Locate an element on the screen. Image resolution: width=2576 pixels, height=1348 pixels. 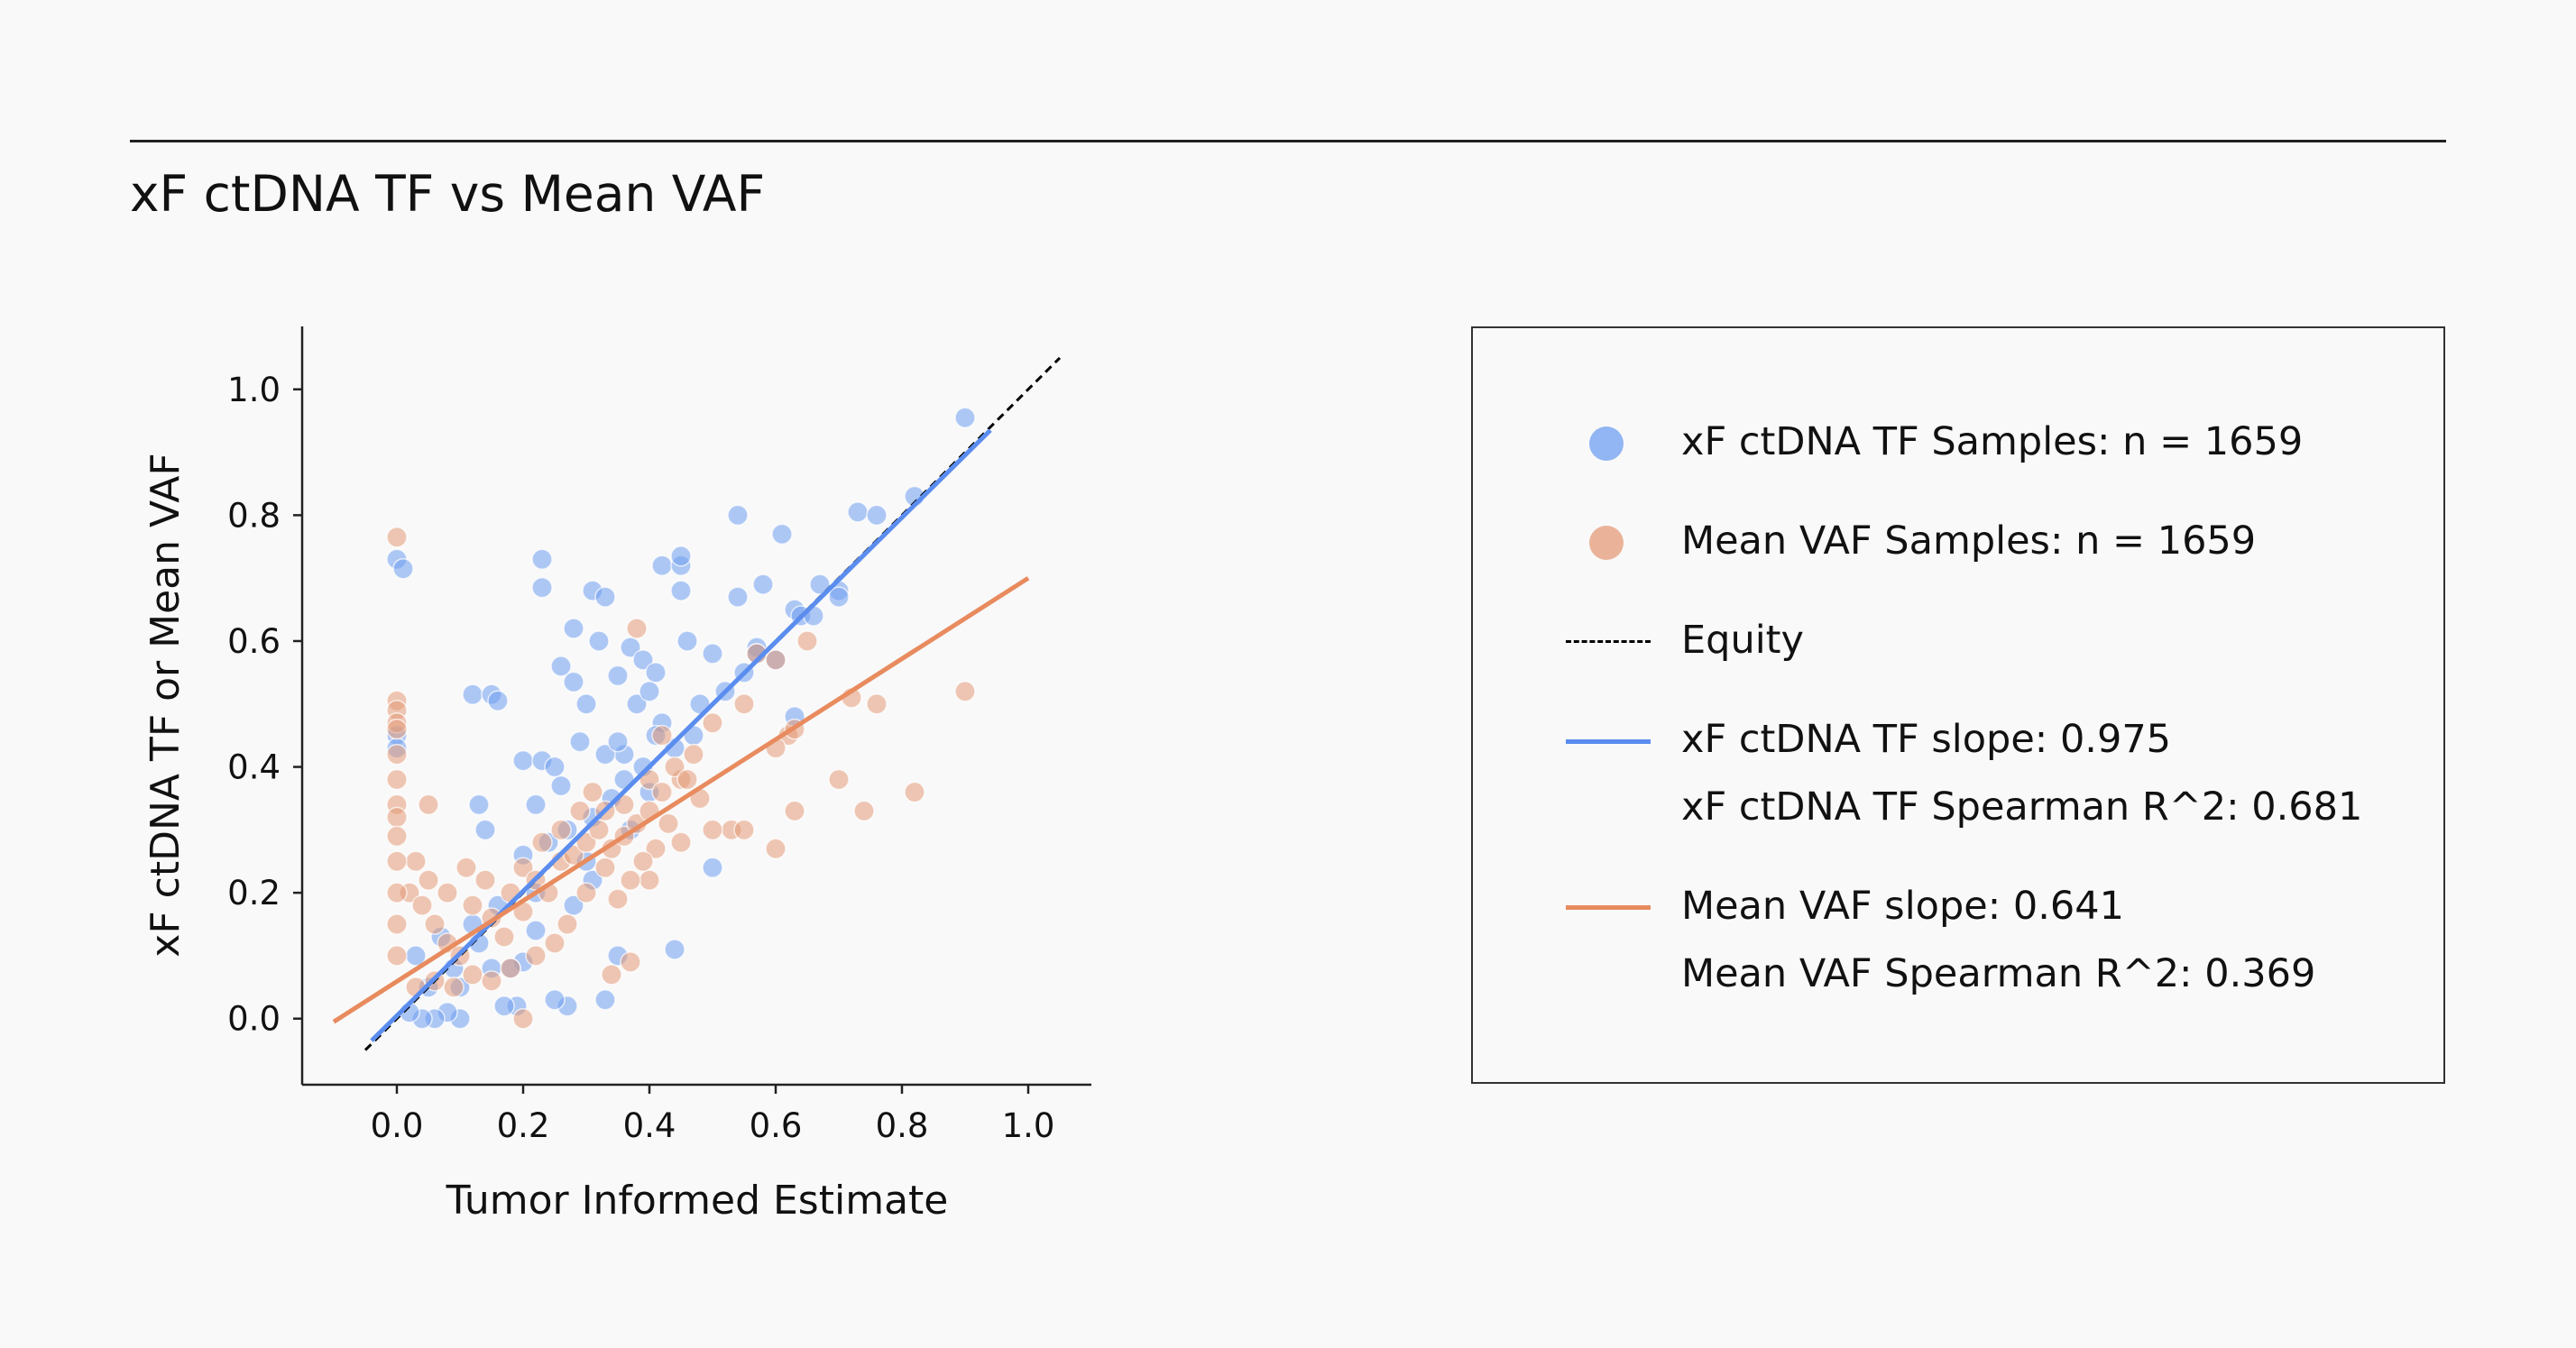
legend-marker-xf-slope is located at coordinates (1609, 742).